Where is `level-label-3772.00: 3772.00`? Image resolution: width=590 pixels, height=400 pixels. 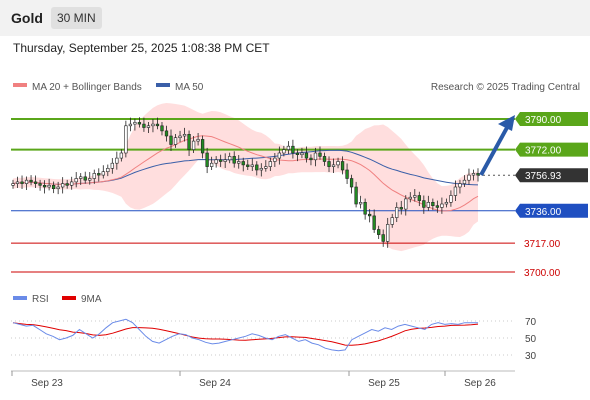
level-label-3772.00: 3772.00 is located at coordinates (543, 151).